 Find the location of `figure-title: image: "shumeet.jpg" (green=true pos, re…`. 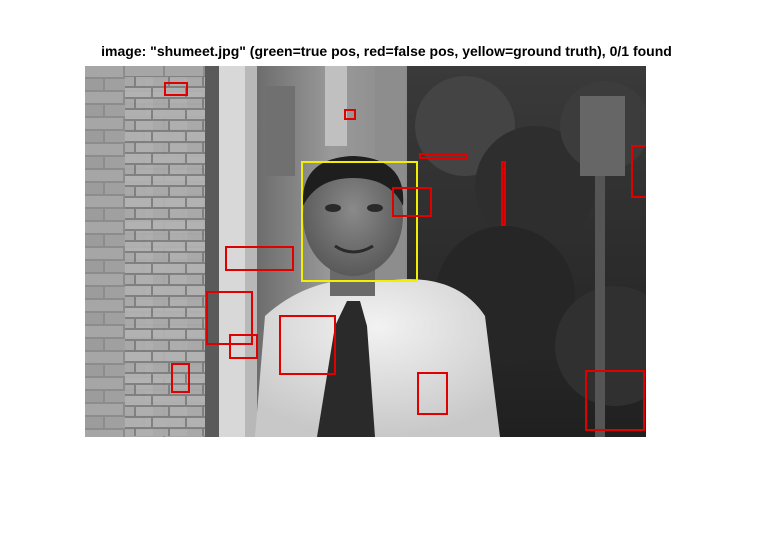

figure-title: image: "shumeet.jpg" (green=true pos, re… is located at coordinates (386, 51).